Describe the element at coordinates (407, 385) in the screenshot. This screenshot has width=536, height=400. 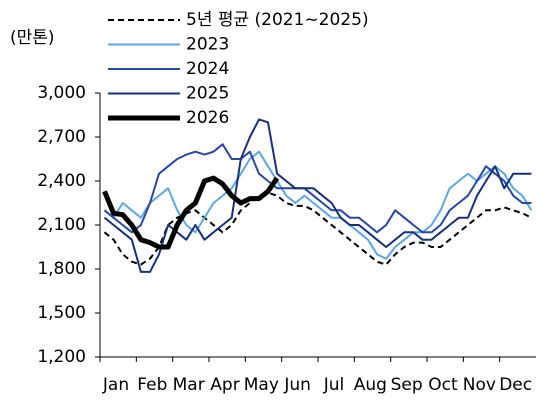
I see `x-tick-label: Sep` at that location.